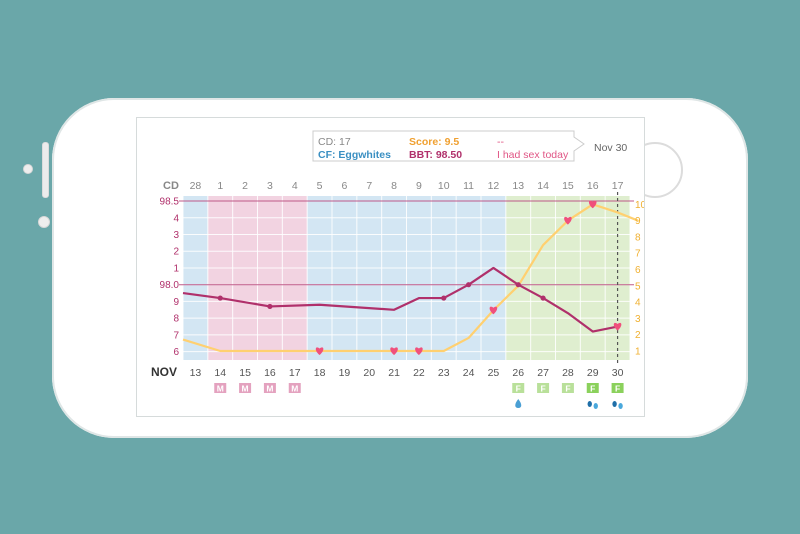 The width and height of the screenshot is (800, 534). Describe the element at coordinates (618, 186) in the screenshot. I see `cycle-day-label: 17` at that location.